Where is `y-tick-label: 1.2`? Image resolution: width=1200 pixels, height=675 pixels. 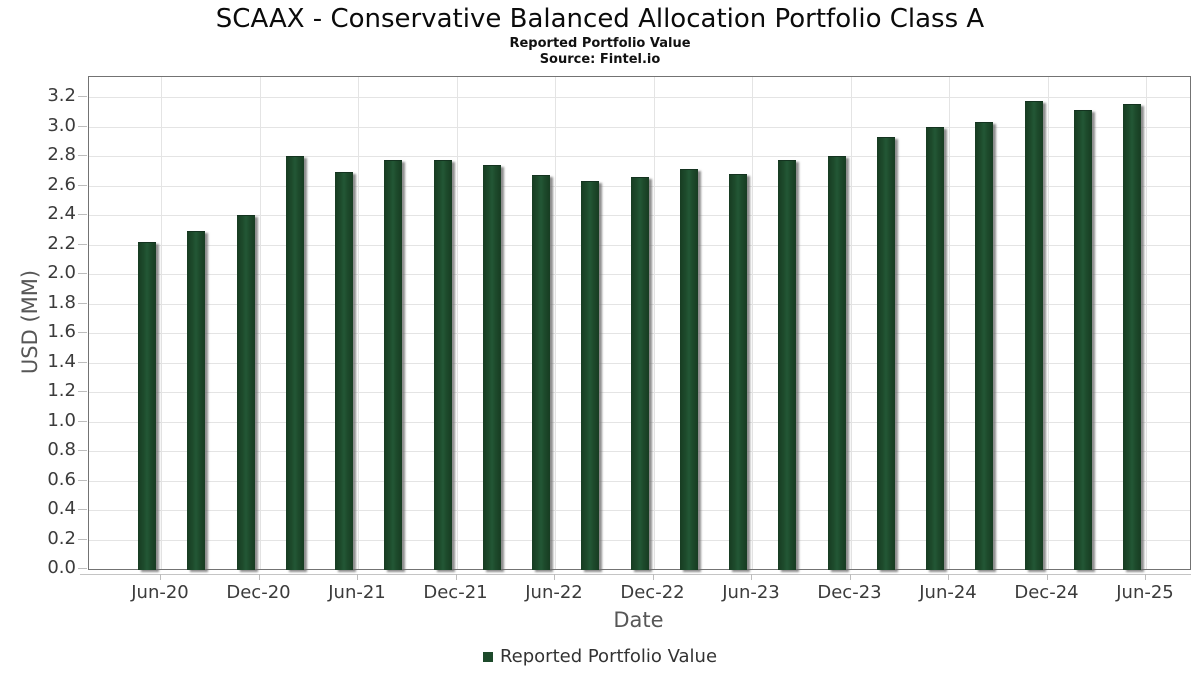
y-tick-label: 1.2 is located at coordinates (61, 390).